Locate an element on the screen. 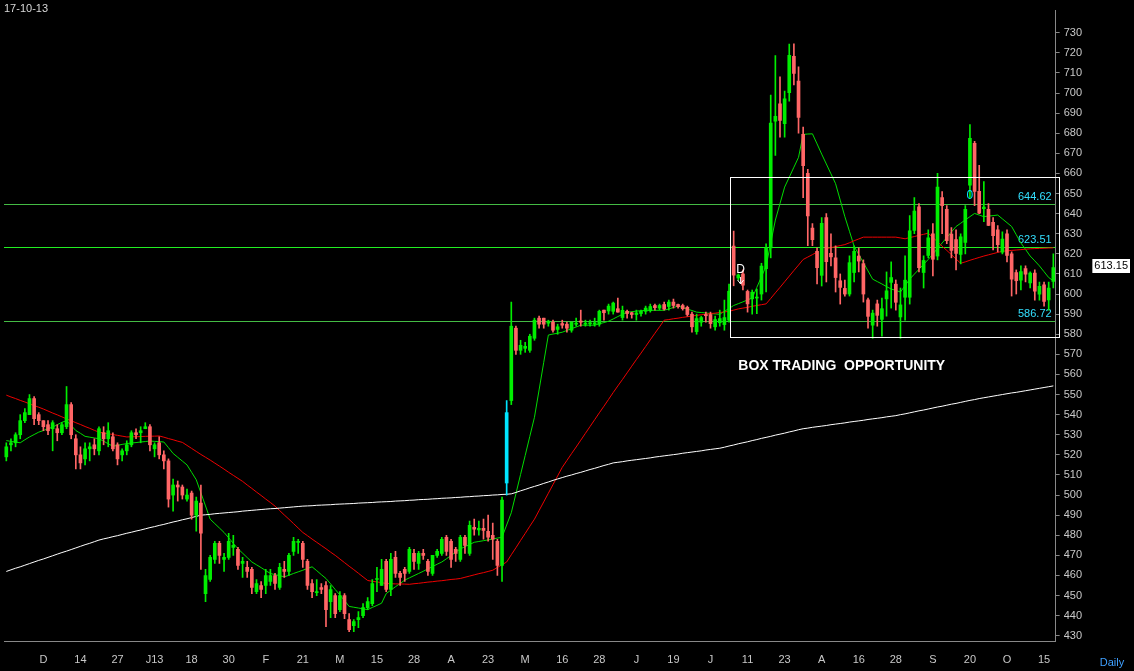 Image resolution: width=1134 pixels, height=671 pixels. y-tick-label: 730 is located at coordinates (1073, 31).